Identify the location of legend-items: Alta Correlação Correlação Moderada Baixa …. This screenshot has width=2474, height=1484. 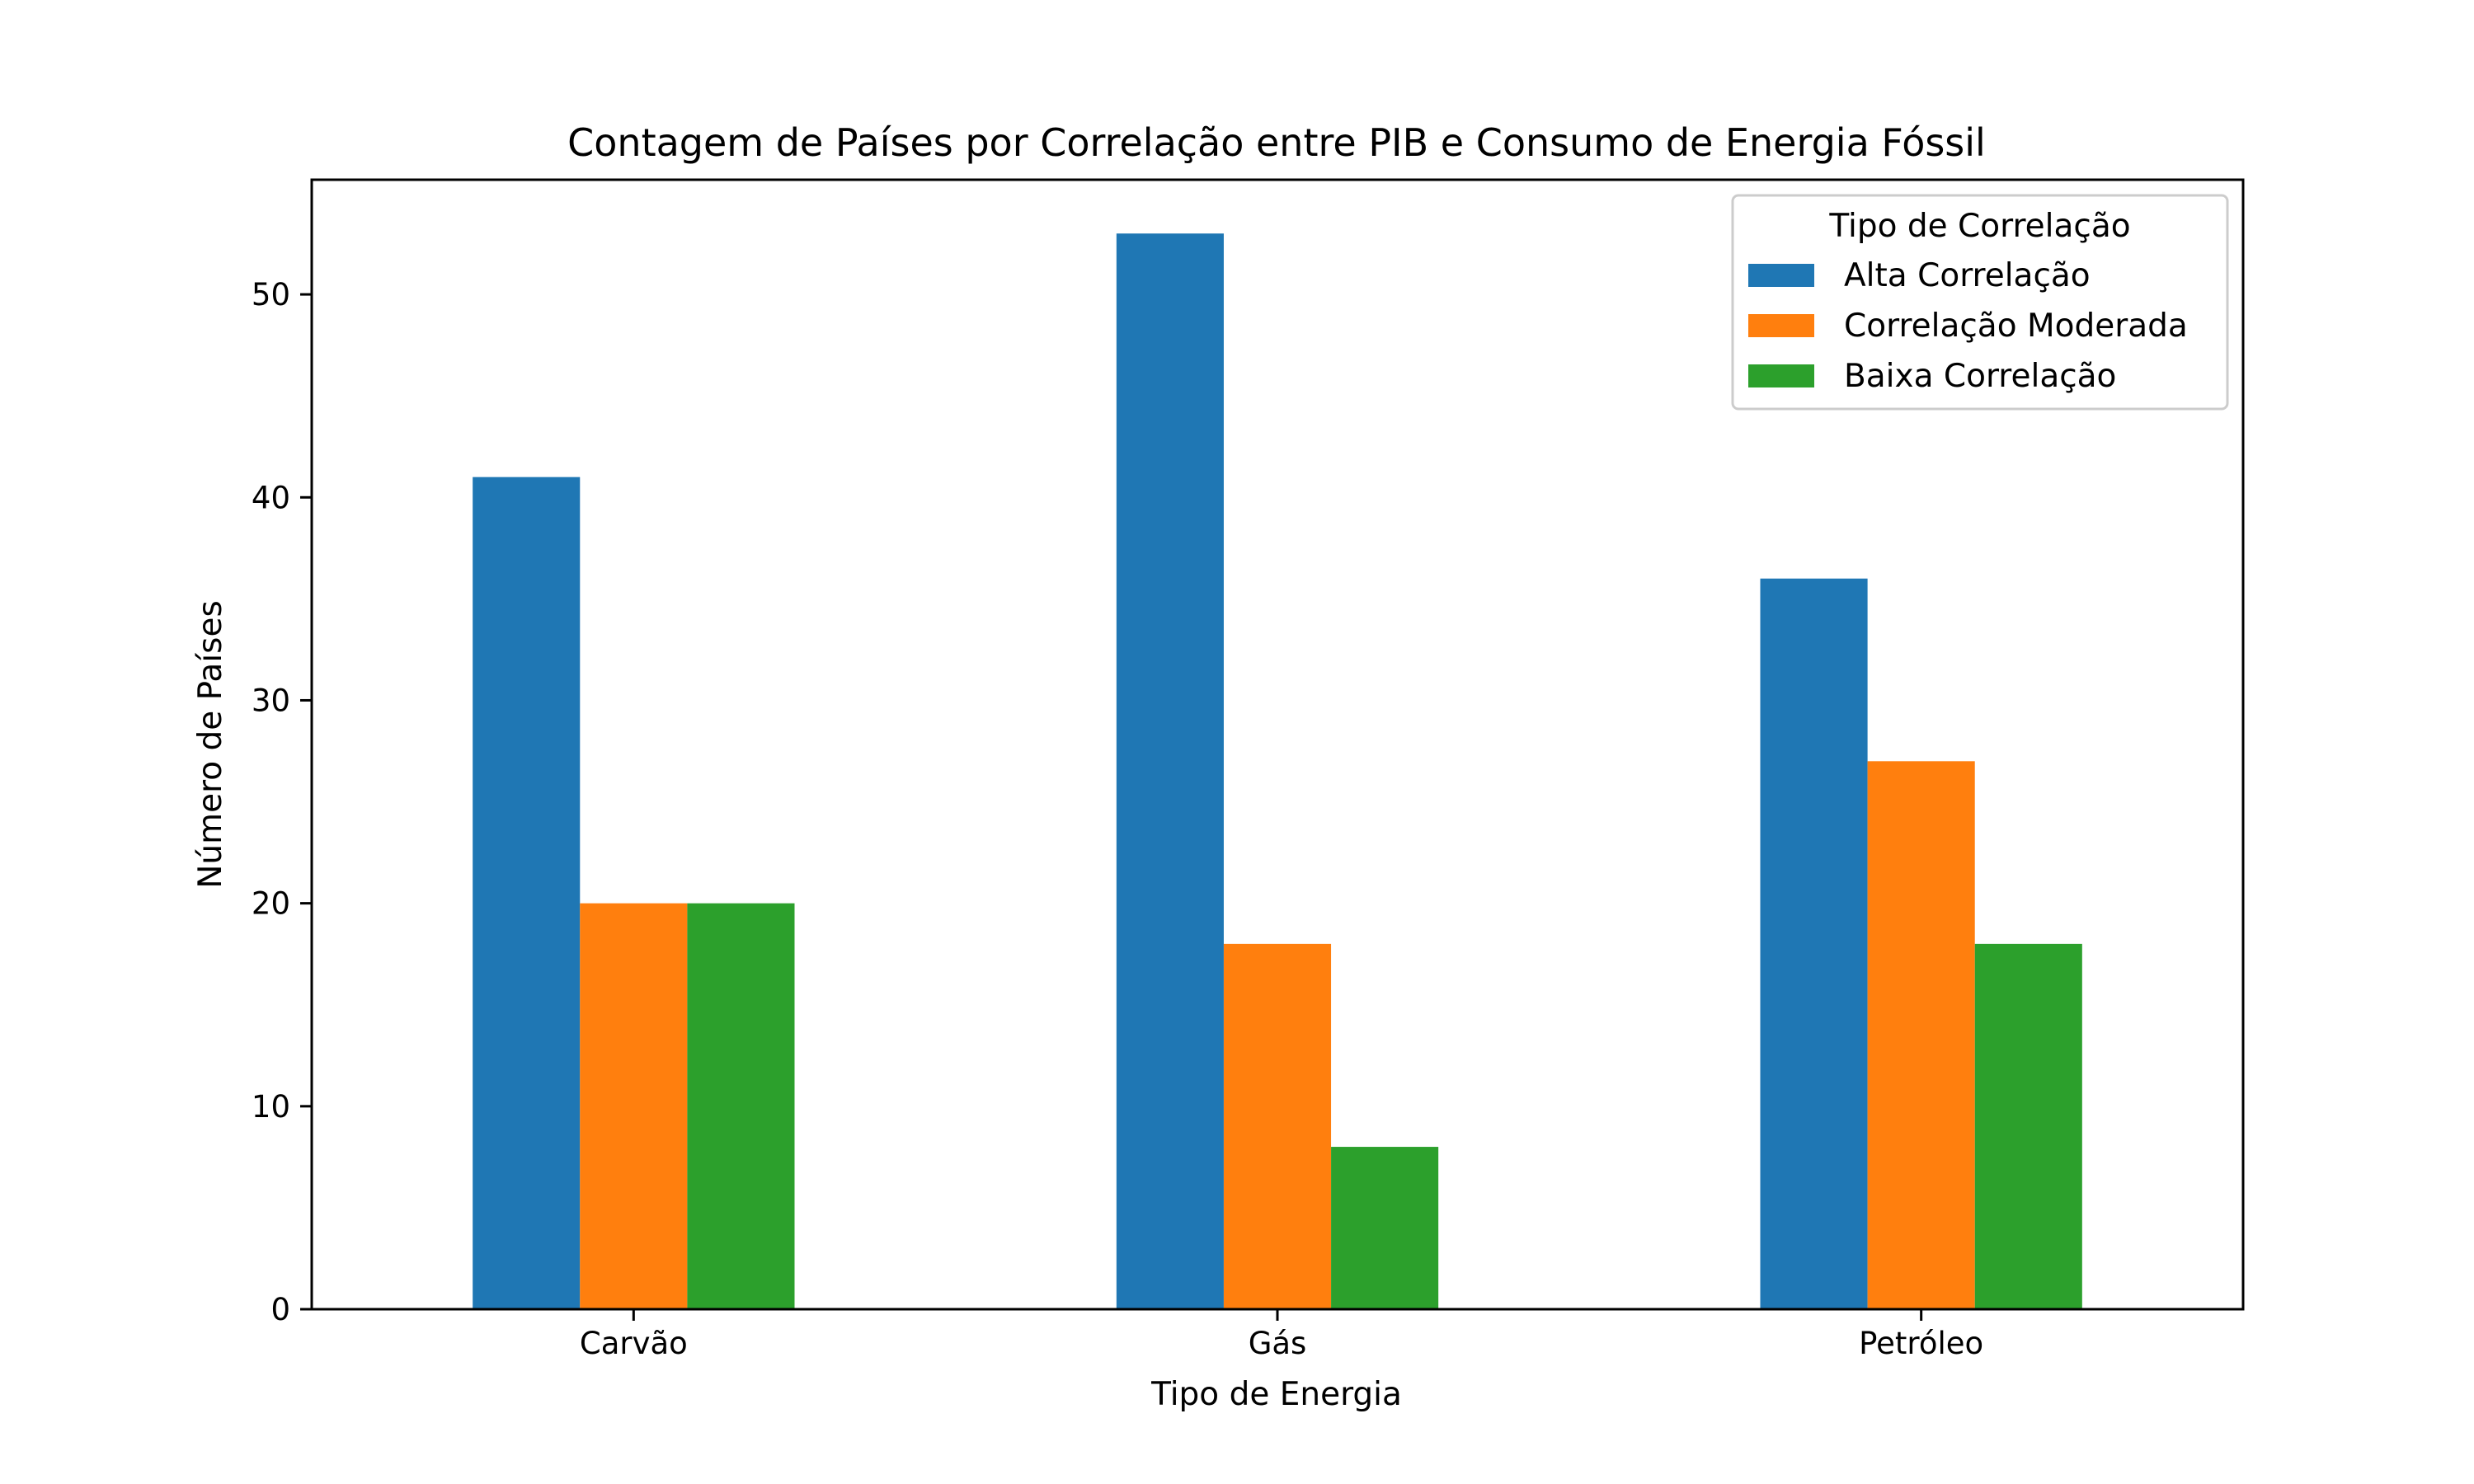
(1968, 326).